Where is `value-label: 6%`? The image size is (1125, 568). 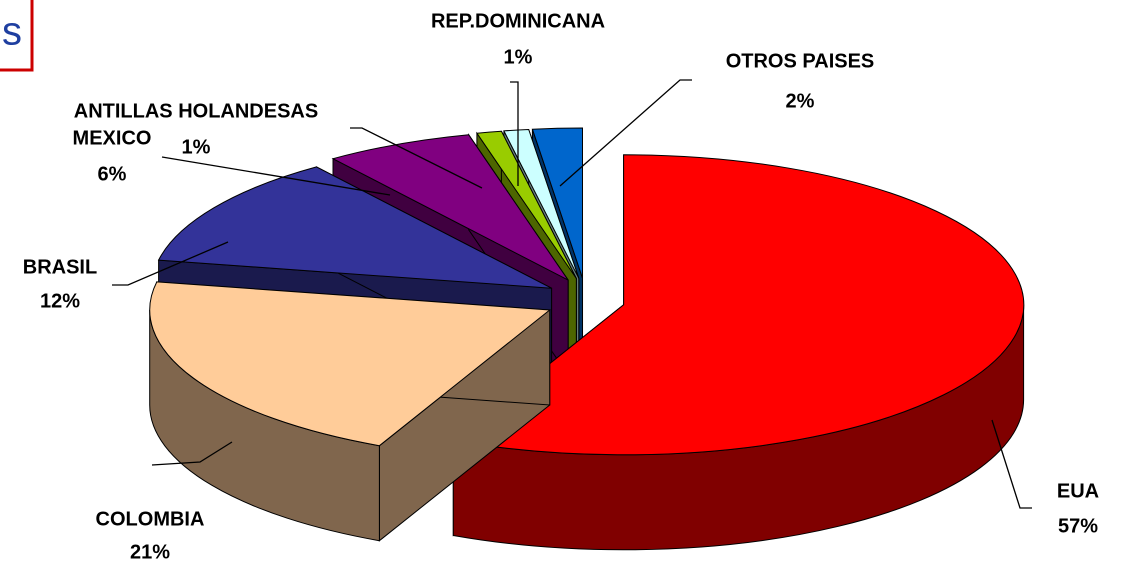 value-label: 6% is located at coordinates (112, 174).